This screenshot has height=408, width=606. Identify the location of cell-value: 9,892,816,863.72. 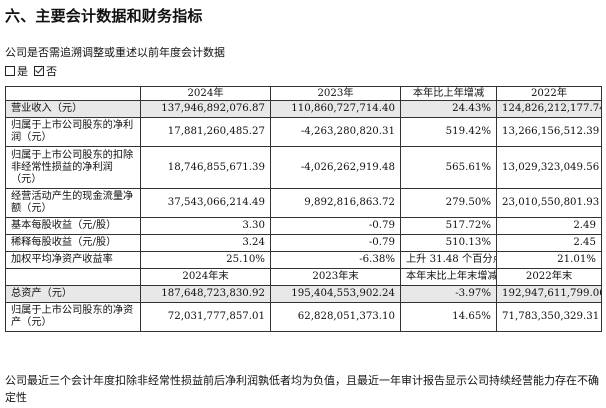
(335, 203).